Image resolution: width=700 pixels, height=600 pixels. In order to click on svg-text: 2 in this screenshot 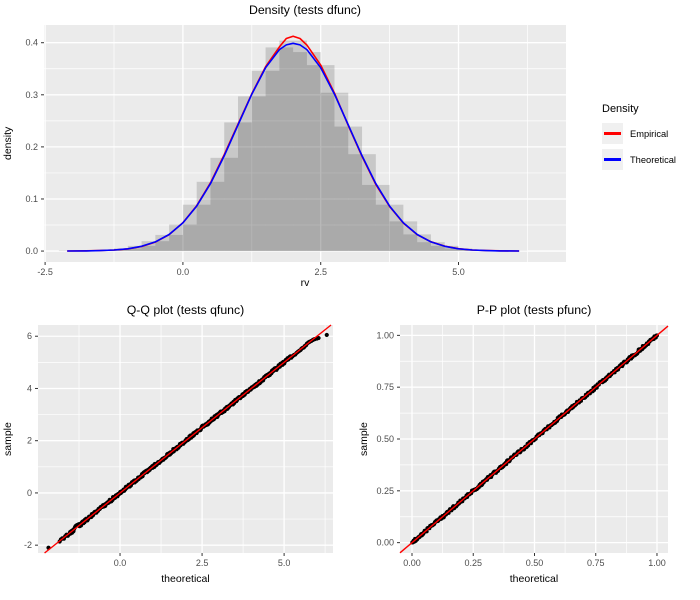, I will do `click(29, 441)`.